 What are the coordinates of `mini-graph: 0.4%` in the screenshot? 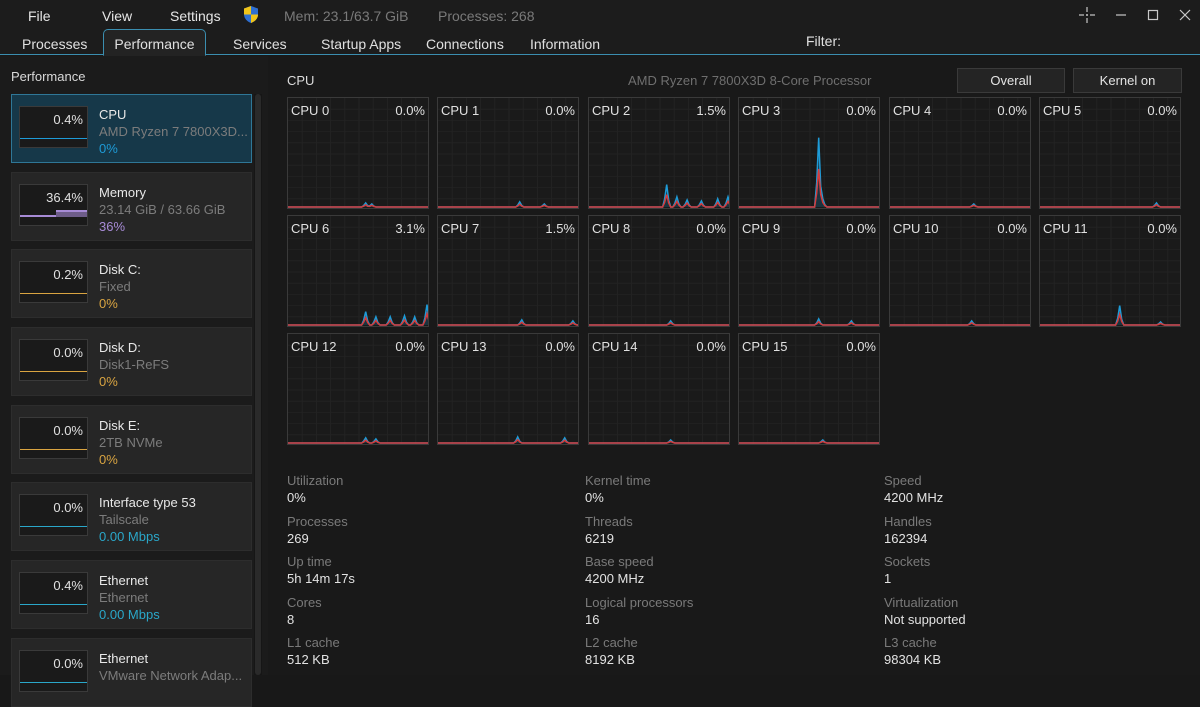 It's located at (53, 127).